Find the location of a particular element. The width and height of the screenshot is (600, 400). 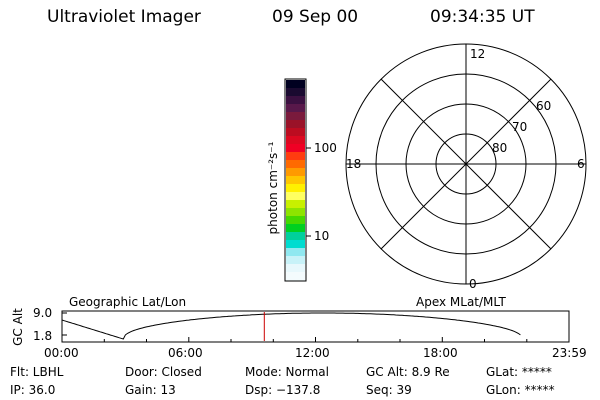

colorbar-unit-label: photon cm⁻²s⁻¹ is located at coordinates (273, 187).